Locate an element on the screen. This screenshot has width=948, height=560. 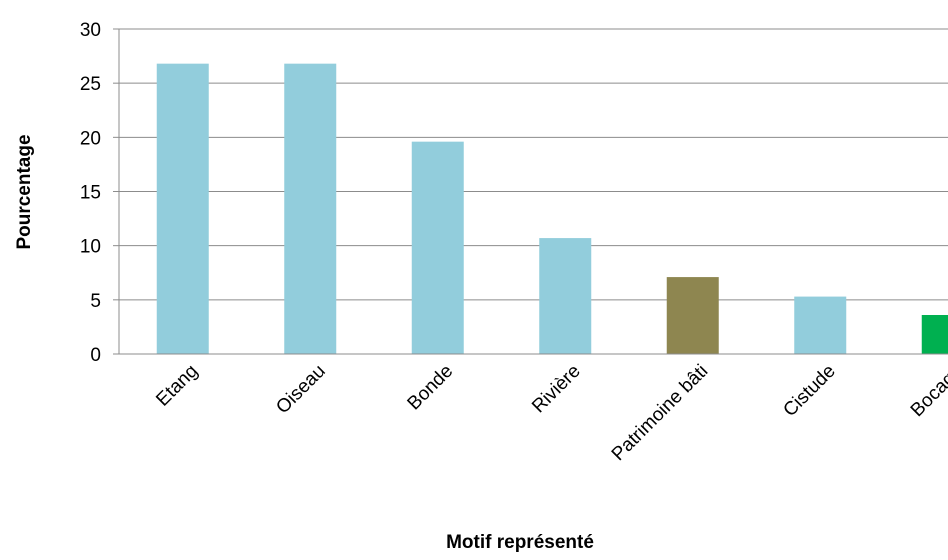
y-tick-labels: 0 5 10 15 20 25 30 is located at coordinates (90, 193).